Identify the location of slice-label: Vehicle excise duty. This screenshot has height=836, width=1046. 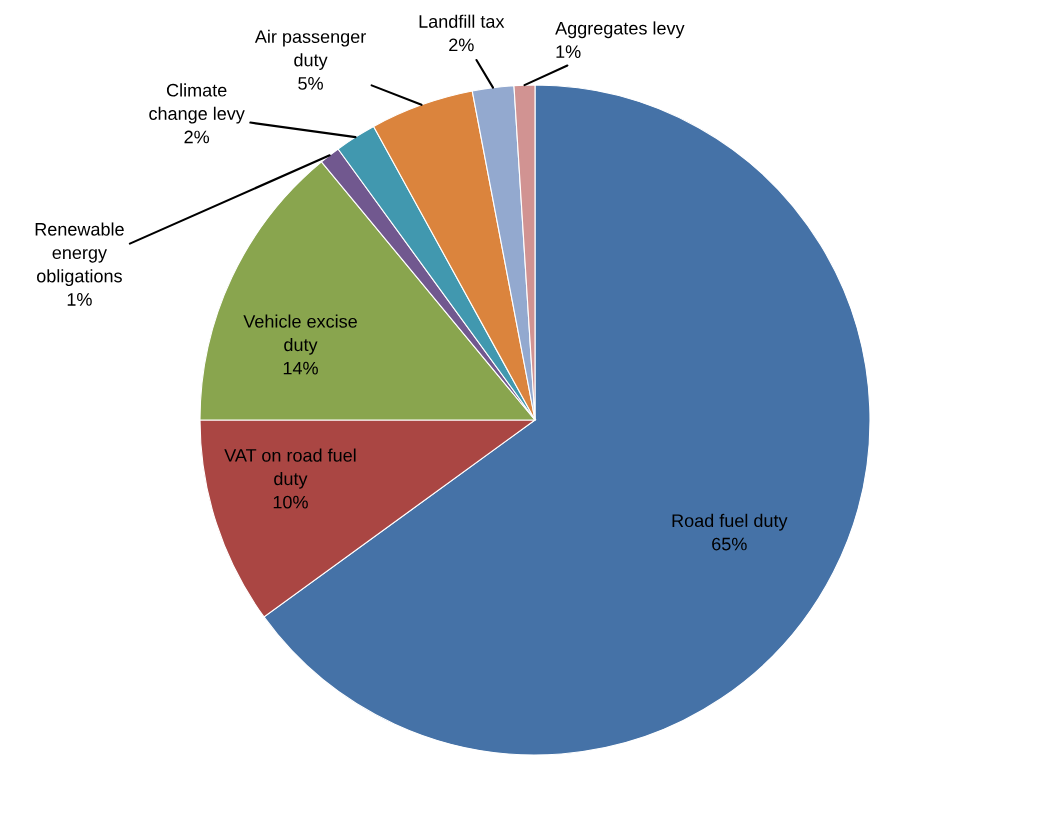
(300, 334).